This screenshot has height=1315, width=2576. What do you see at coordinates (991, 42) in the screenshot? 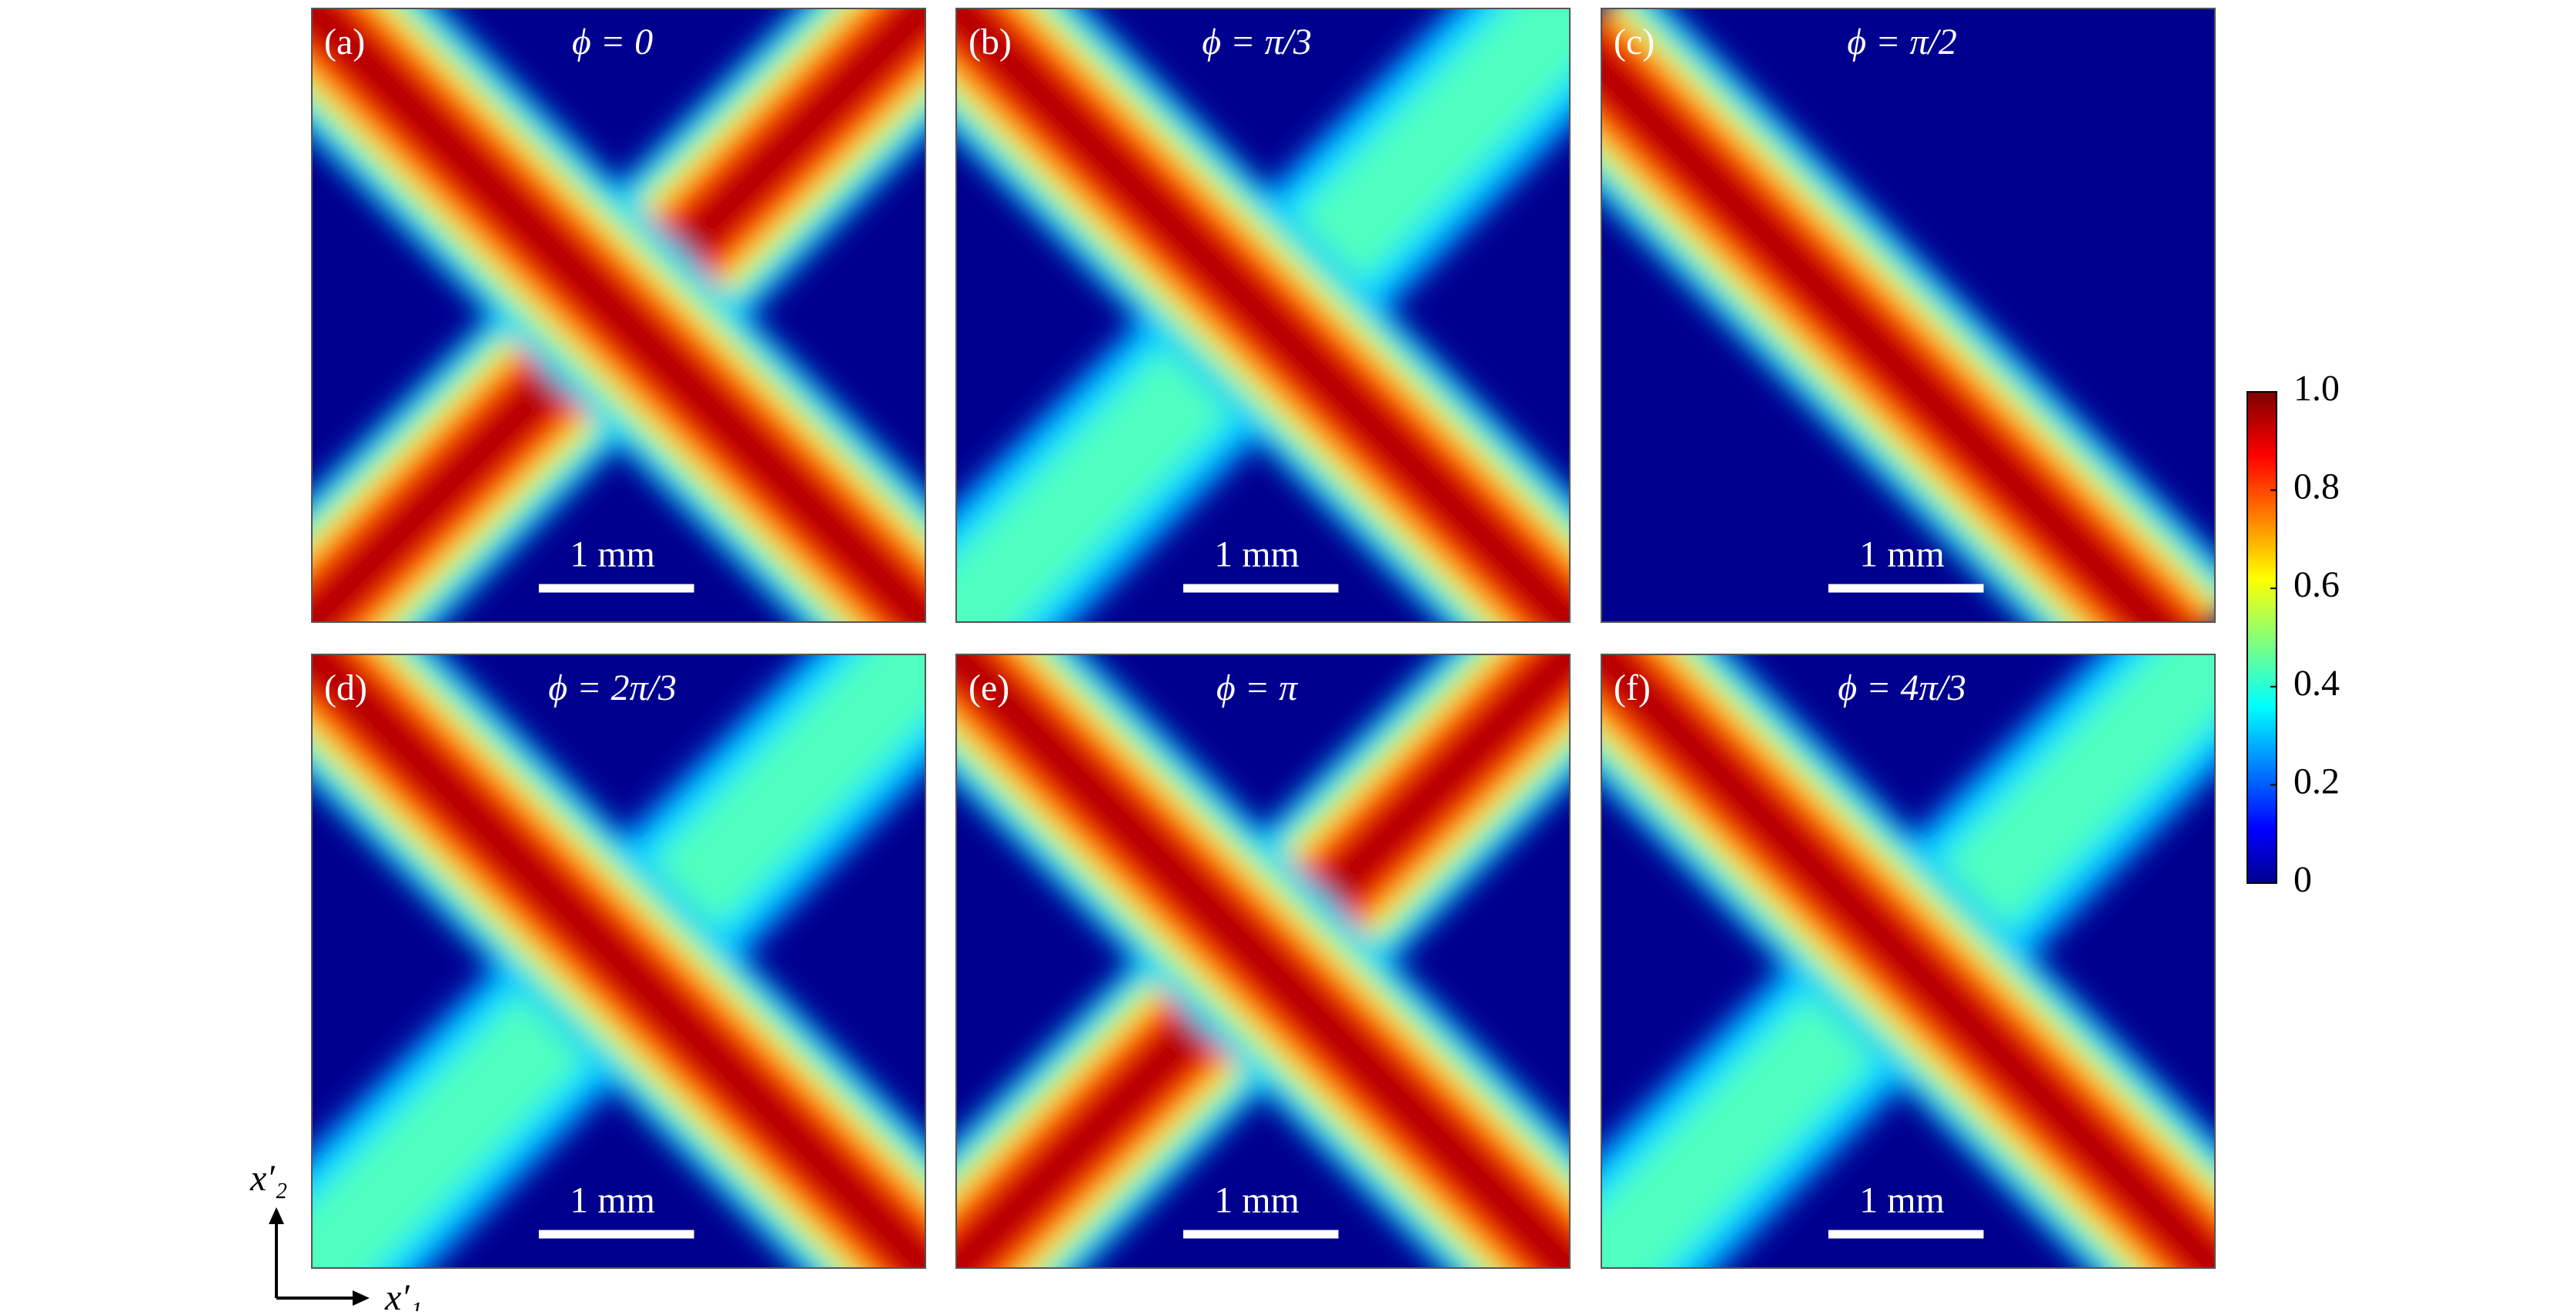
I see `panel-label: (b)` at bounding box center [991, 42].